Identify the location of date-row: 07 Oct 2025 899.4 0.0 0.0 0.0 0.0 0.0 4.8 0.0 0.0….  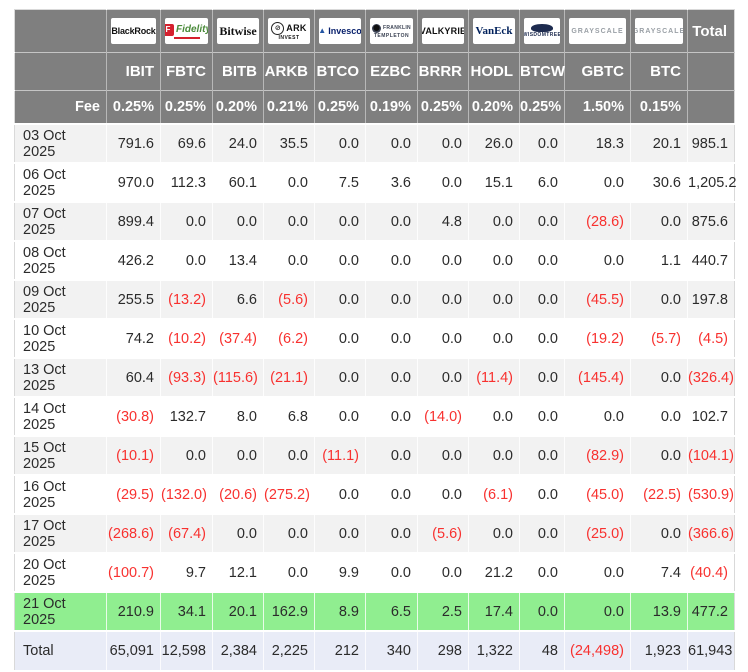
(374, 222).